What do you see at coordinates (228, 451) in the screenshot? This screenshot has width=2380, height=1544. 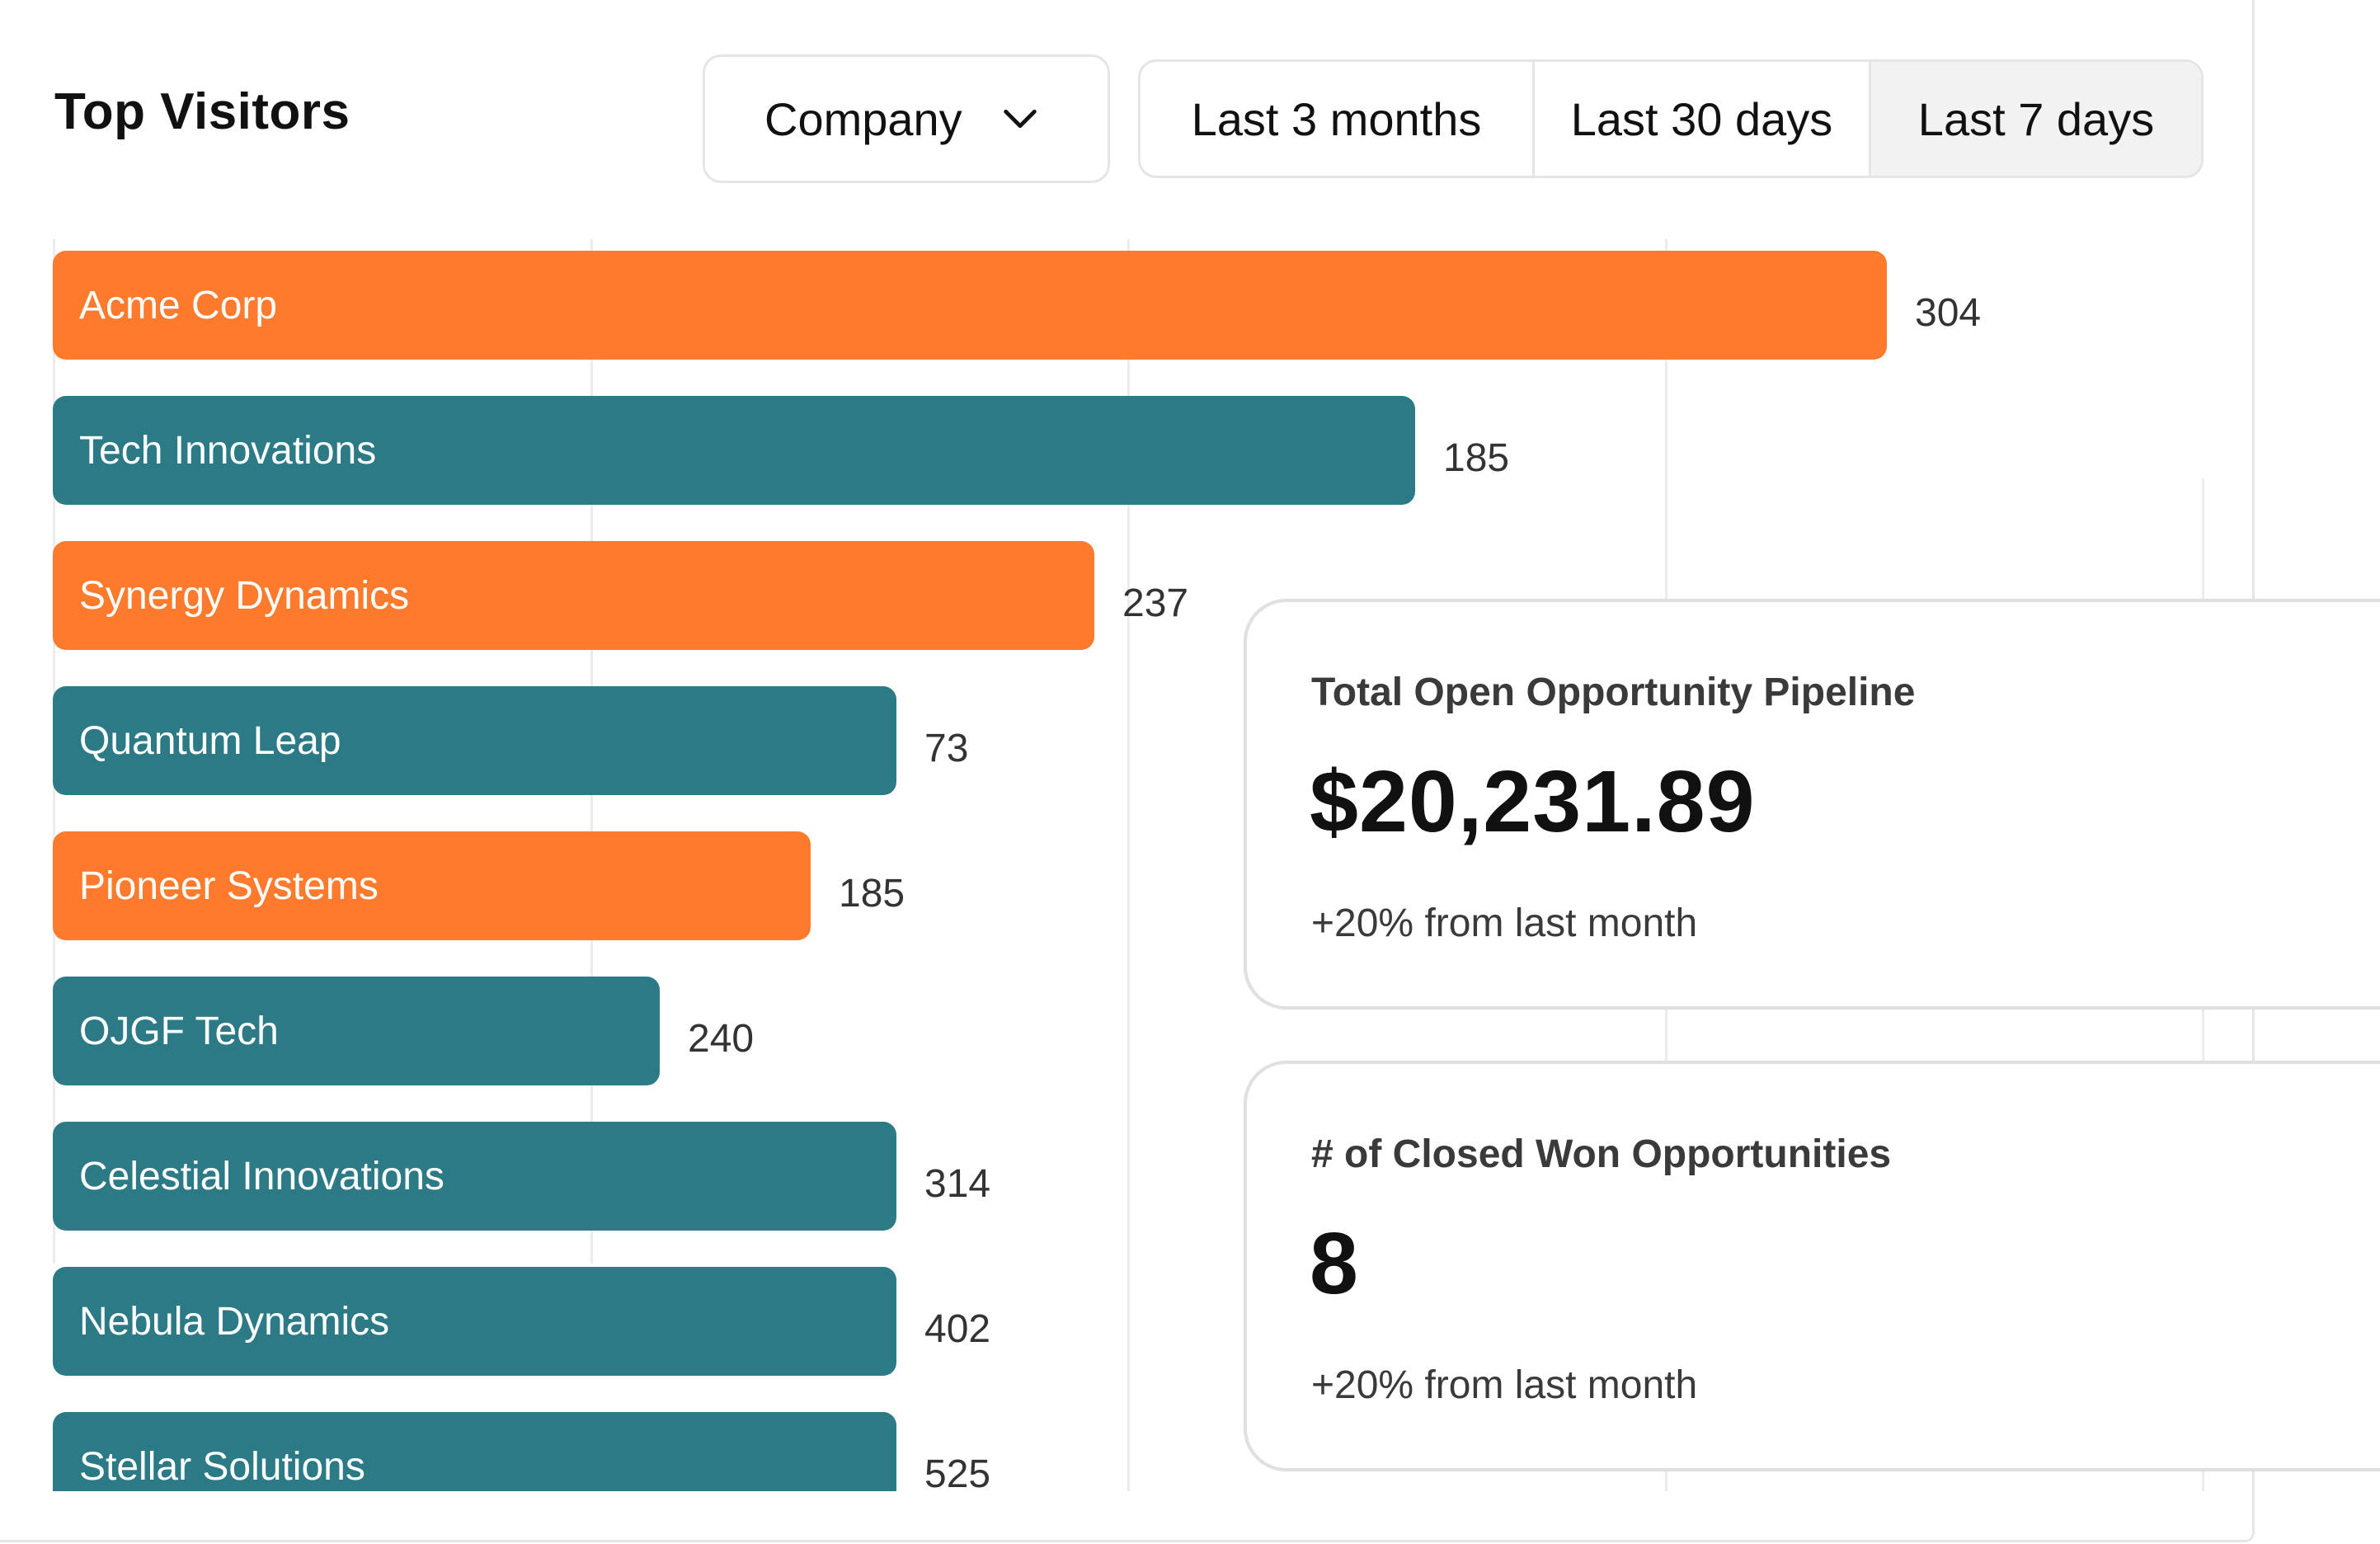 I see `bar-label: Tech Innovations` at bounding box center [228, 451].